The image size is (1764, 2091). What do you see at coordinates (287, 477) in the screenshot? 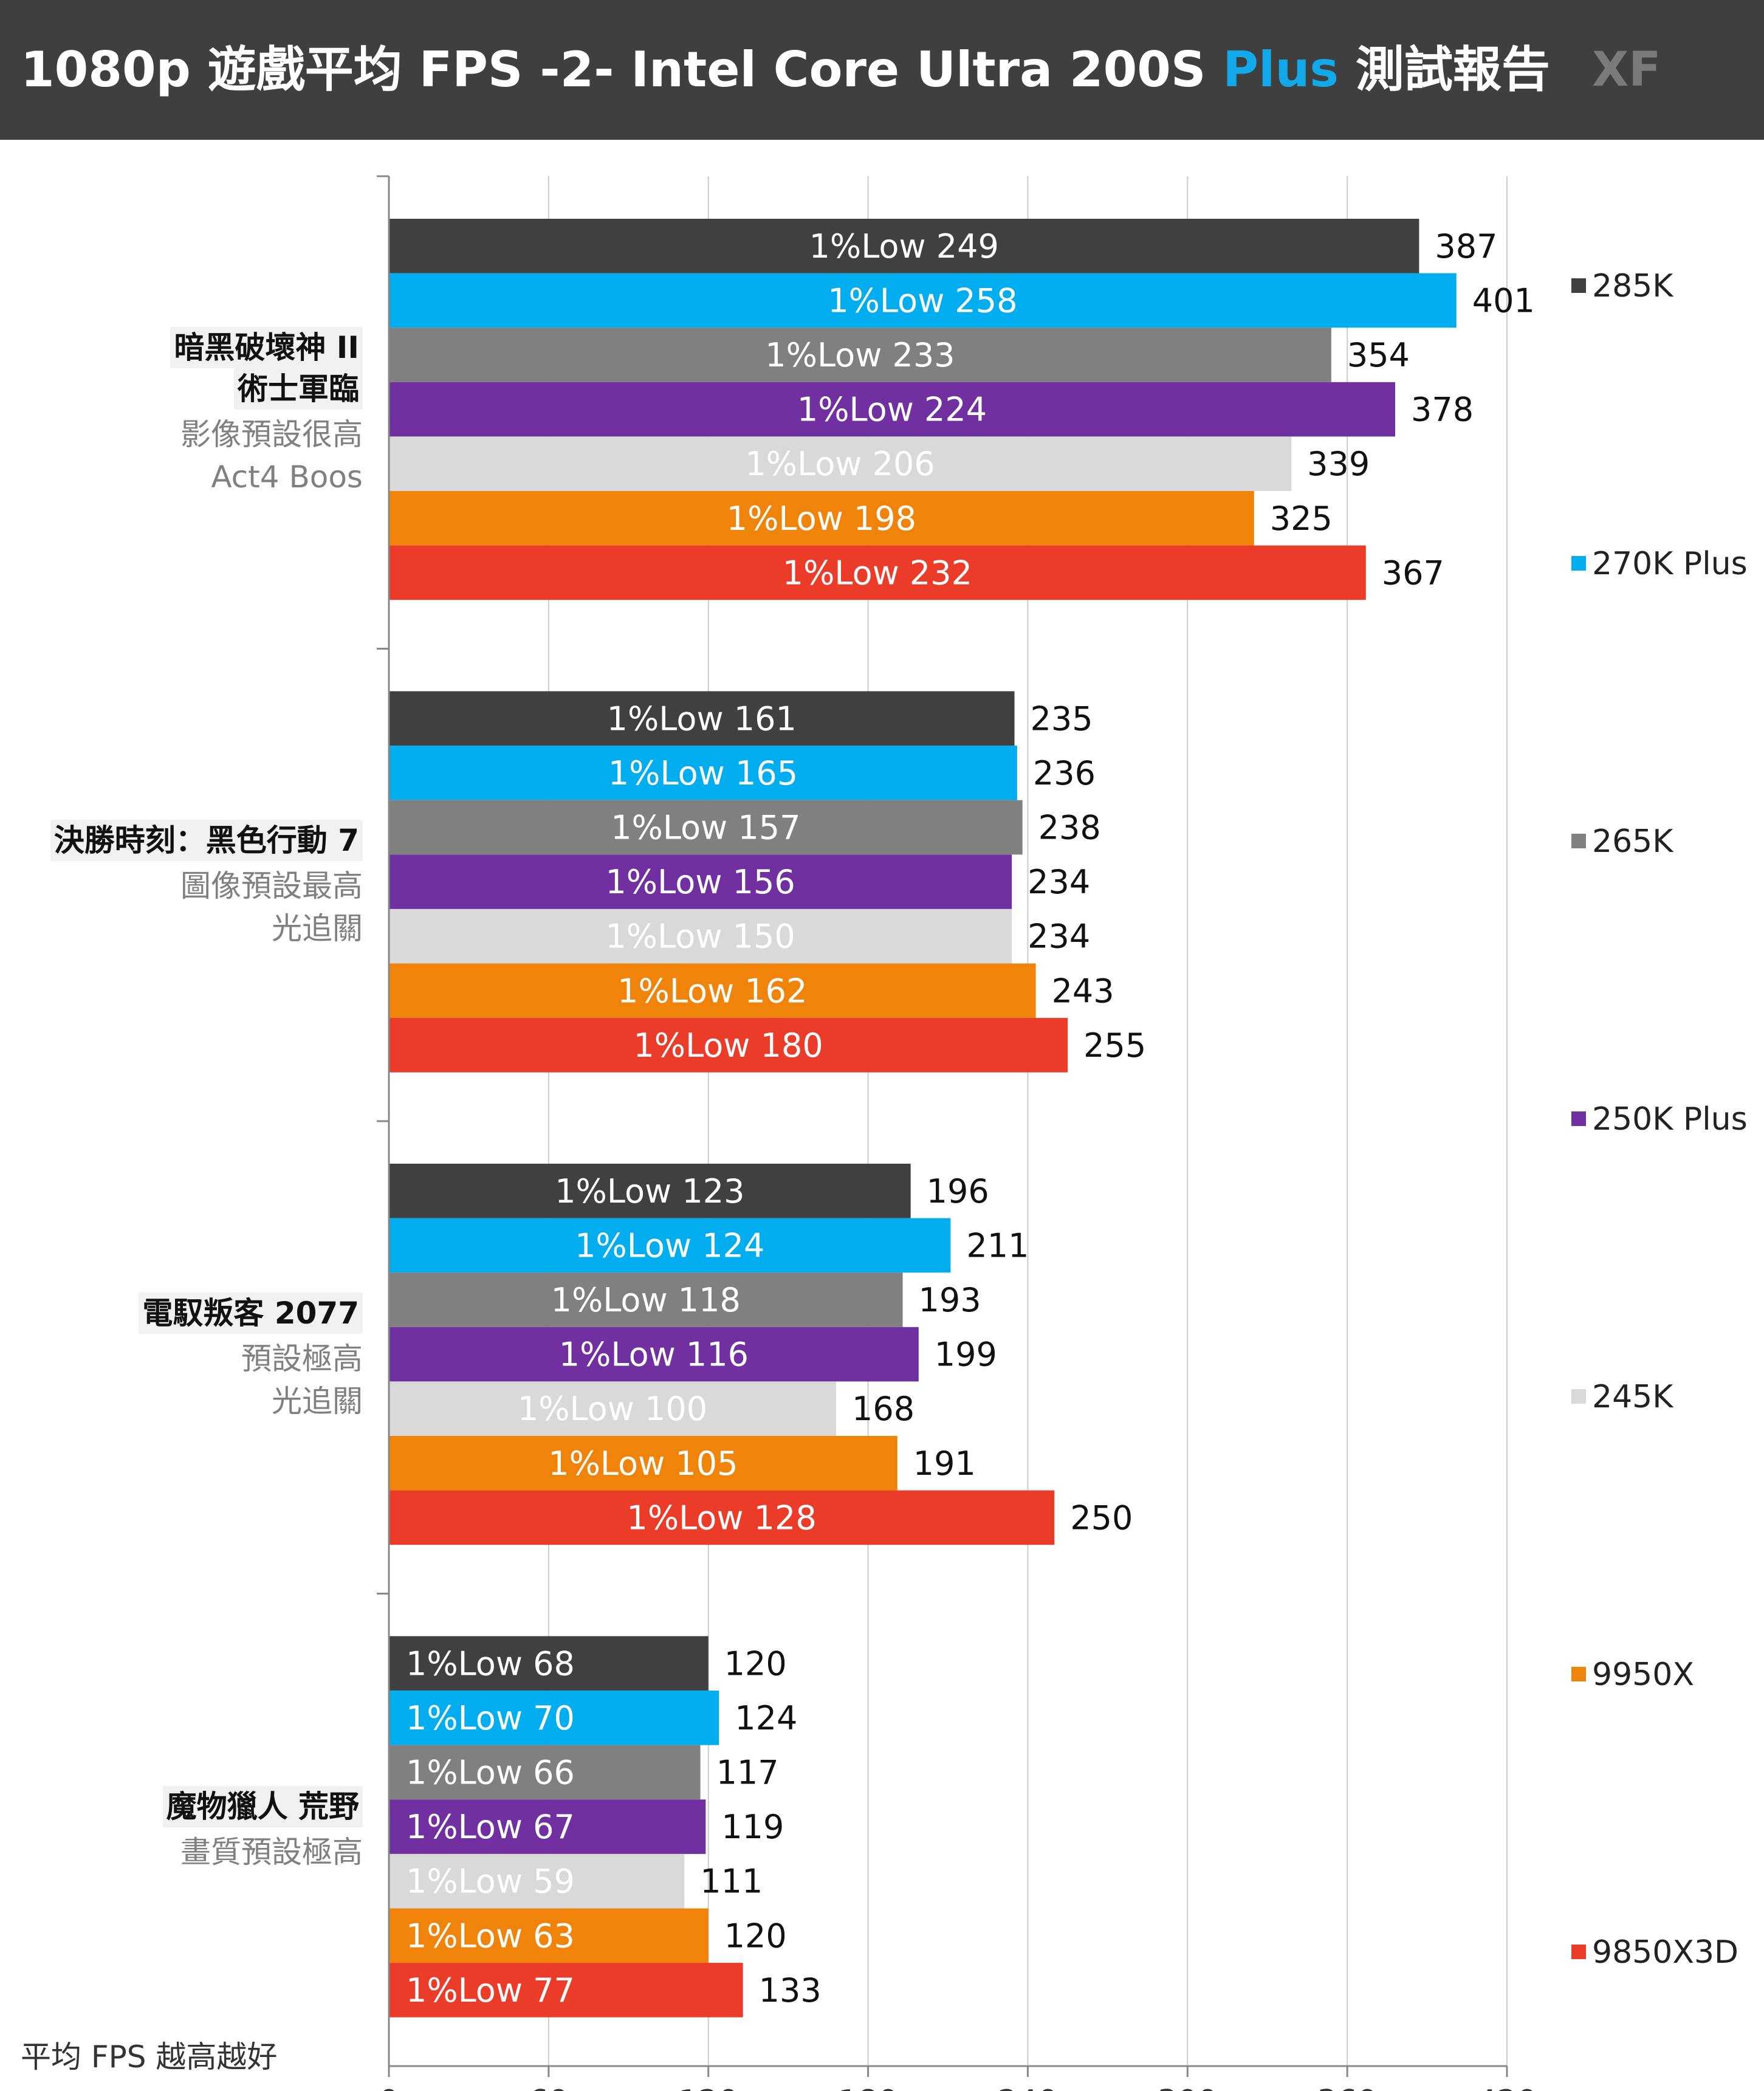
I see `category-subtitle: Act4 Boos` at bounding box center [287, 477].